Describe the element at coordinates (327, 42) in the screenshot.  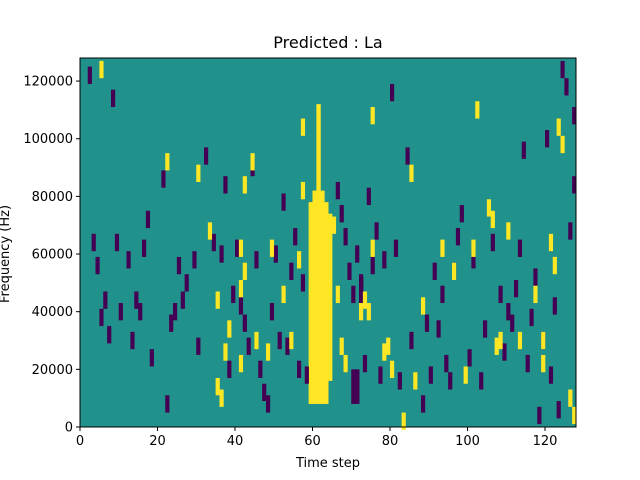
I see `chart-title: Predicted : La` at that location.